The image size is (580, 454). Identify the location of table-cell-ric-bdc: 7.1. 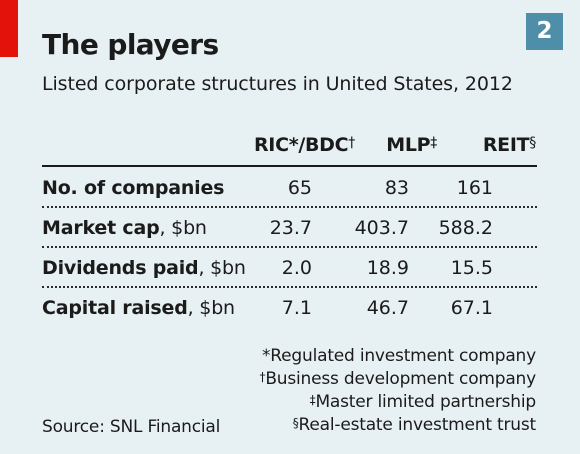
(296, 308).